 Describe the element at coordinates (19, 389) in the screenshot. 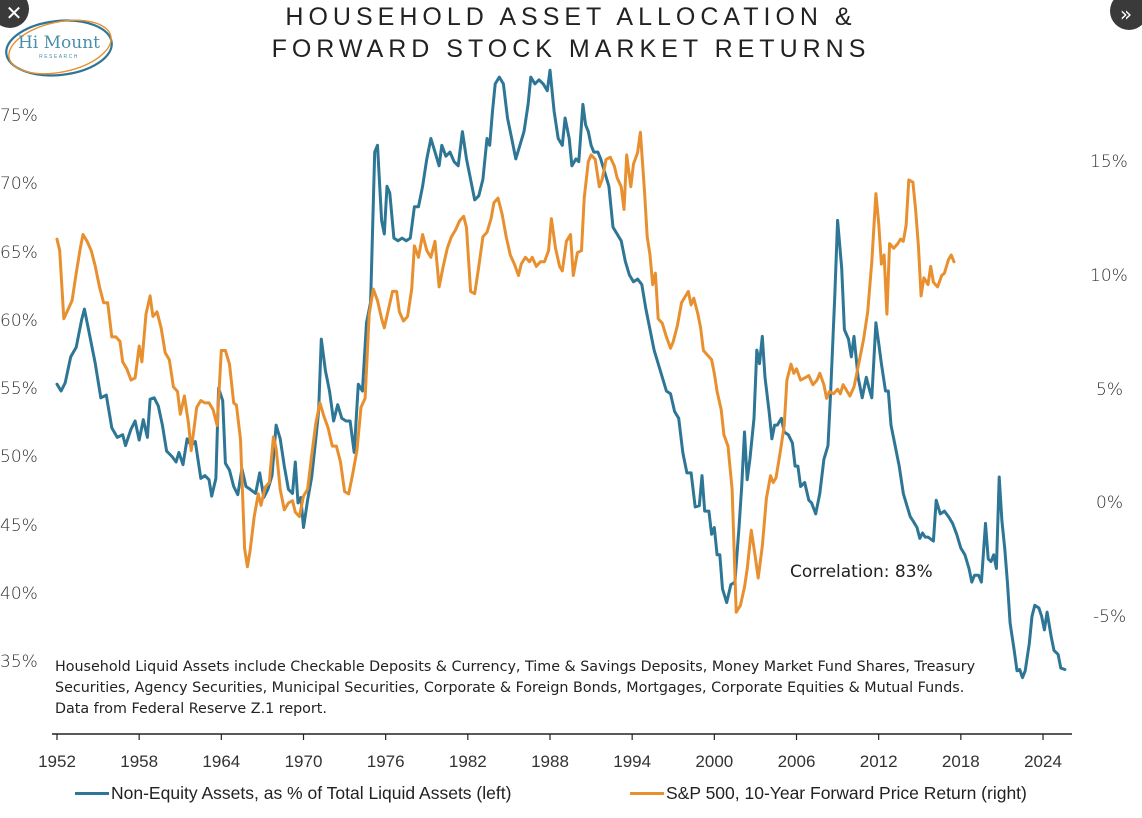

I see `left-y-tick-label: 55%` at that location.